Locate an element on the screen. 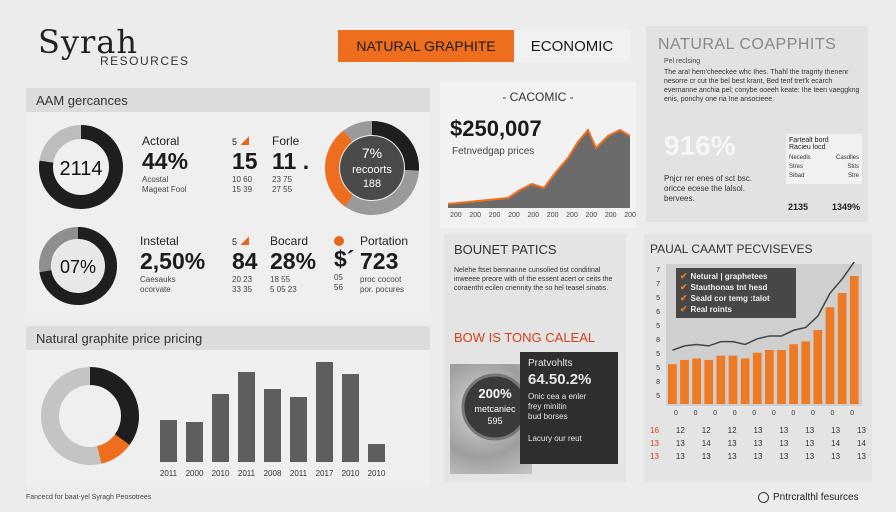 The image size is (896, 512). paual-legend-item: ✔ Stauthonas tnt hesd is located at coordinates (724, 287).